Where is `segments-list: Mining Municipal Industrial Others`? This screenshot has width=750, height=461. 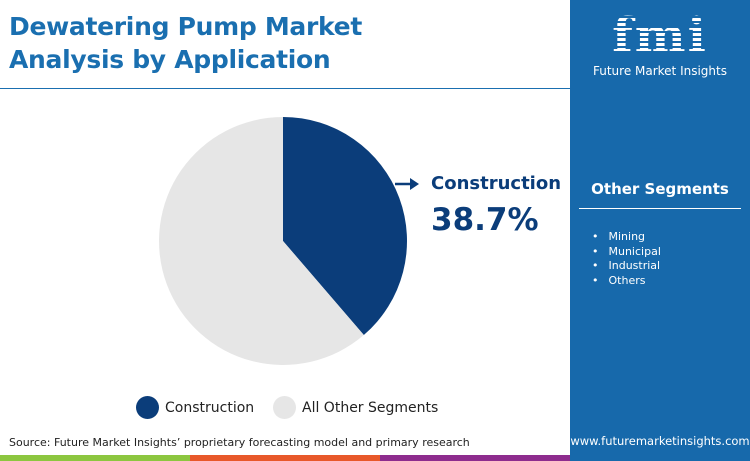
segments-list: Mining Municipal Industrial Others is located at coordinates (626, 259).